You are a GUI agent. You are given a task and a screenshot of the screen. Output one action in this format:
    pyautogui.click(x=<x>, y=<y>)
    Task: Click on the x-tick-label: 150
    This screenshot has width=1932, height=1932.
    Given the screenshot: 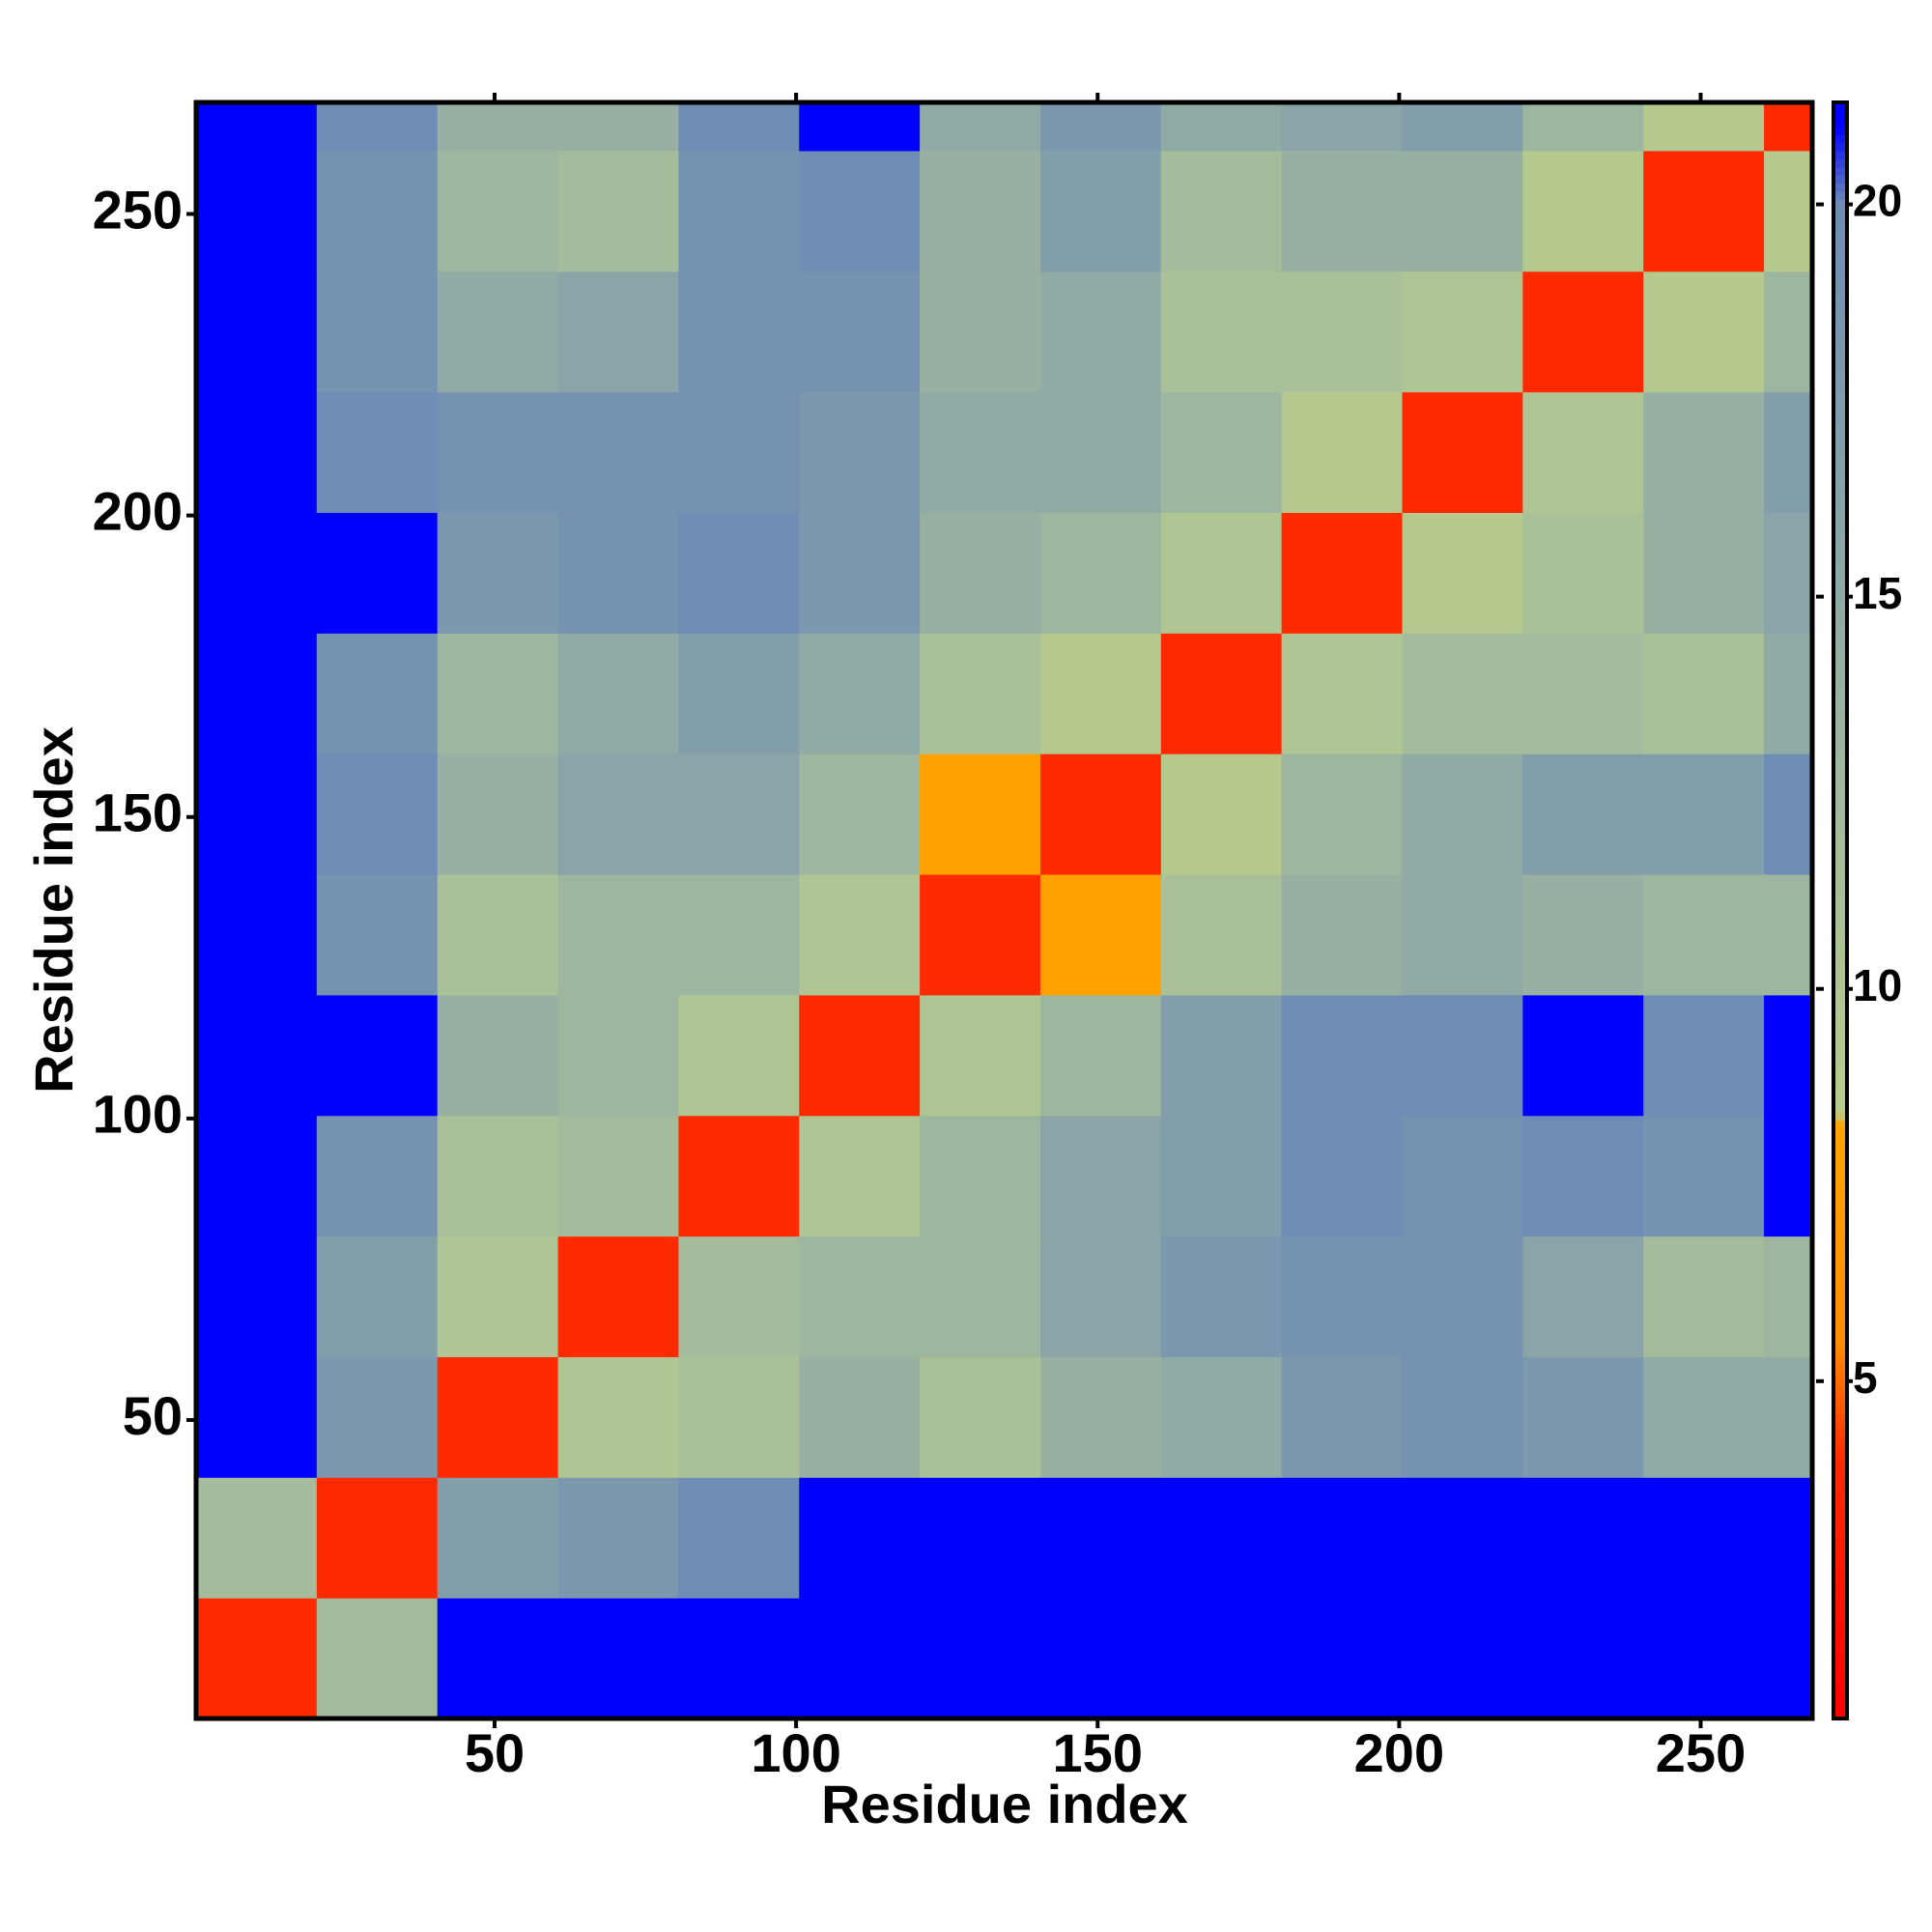 What is the action you would take?
    pyautogui.click(x=1098, y=1752)
    